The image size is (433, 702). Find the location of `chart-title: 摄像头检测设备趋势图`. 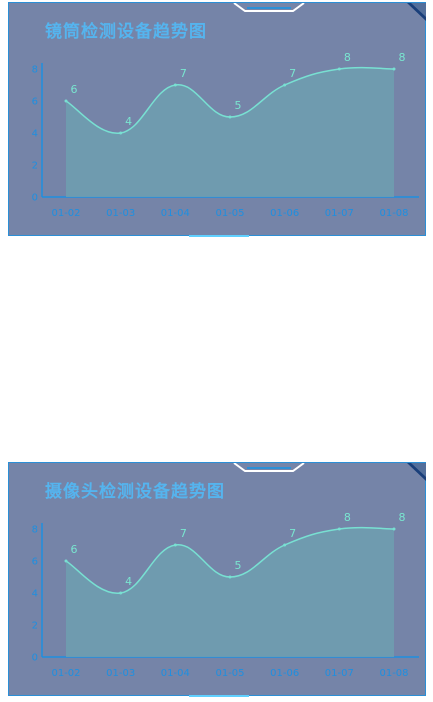

chart-title: 摄像头检测设备趋势图 is located at coordinates (135, 492).